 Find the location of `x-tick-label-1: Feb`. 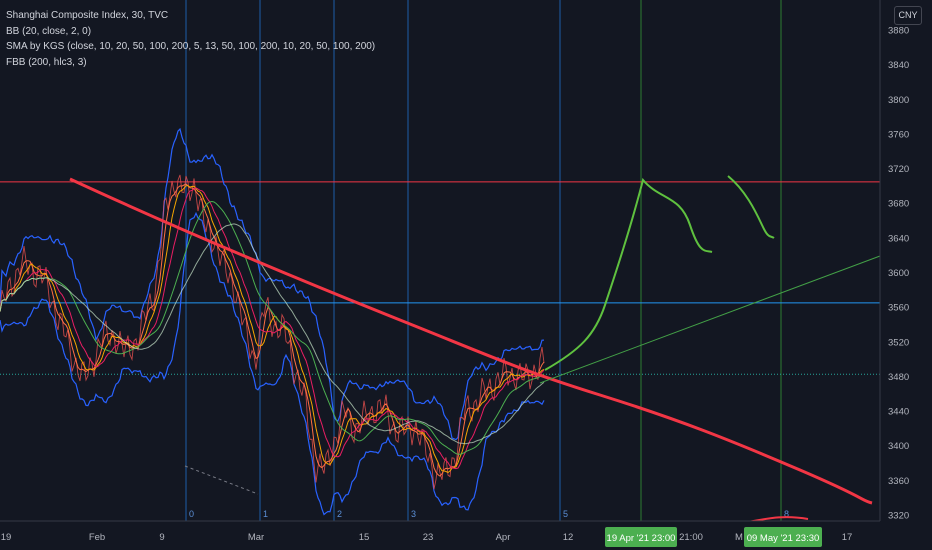

x-tick-label-1: Feb is located at coordinates (97, 537).